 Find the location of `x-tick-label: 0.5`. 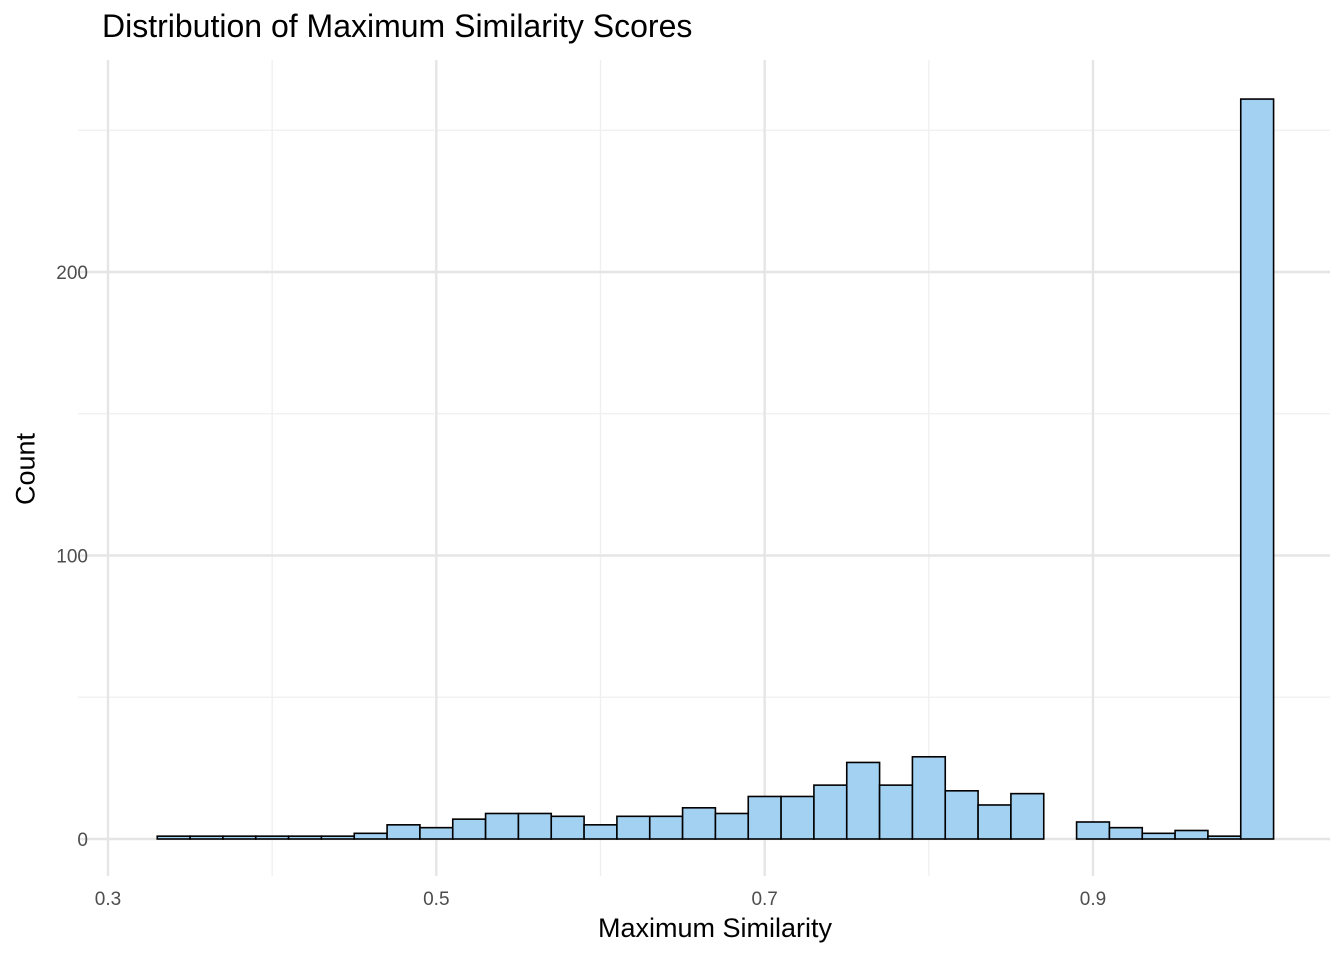

x-tick-label: 0.5 is located at coordinates (436, 899).